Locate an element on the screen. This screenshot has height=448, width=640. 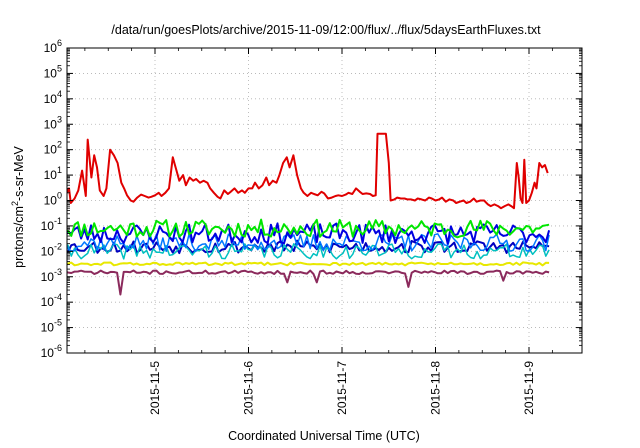
y-tick-label: 10⁶ is located at coordinates (53, 46).